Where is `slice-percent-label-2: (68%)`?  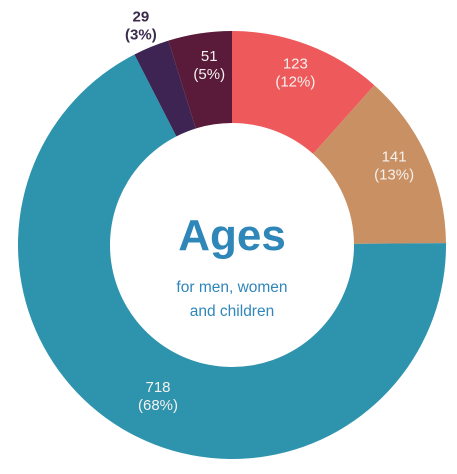 slice-percent-label-2: (68%) is located at coordinates (158, 405).